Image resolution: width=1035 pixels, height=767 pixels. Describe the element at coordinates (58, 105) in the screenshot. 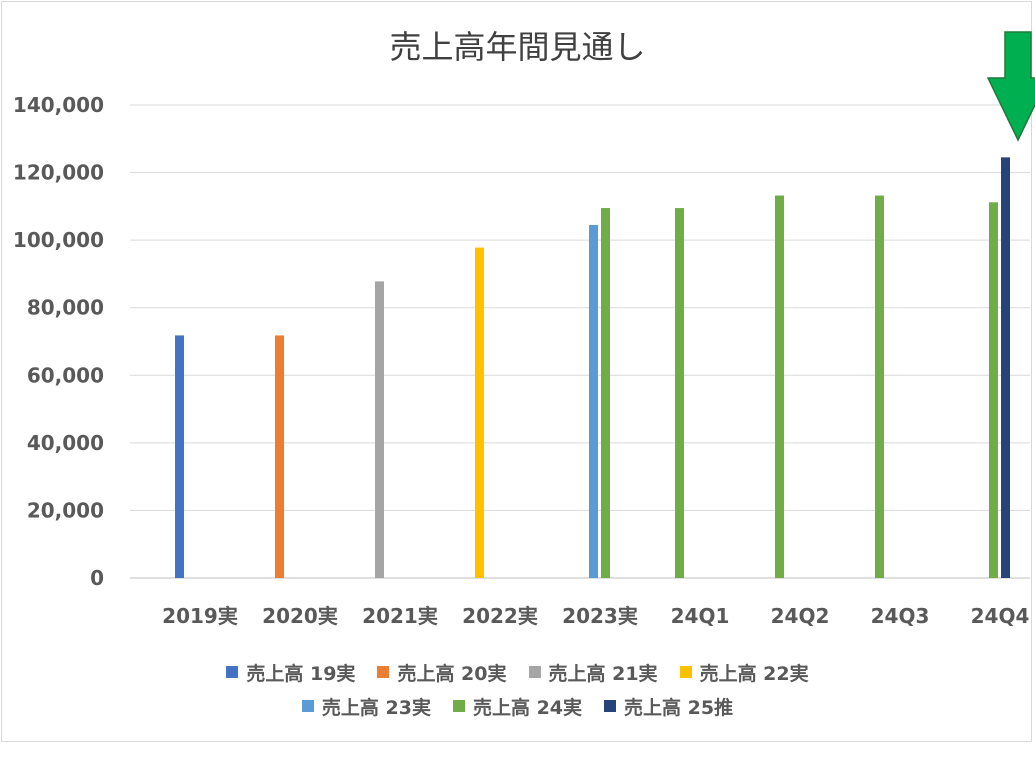

I see `y-tick-label: 140,000` at that location.